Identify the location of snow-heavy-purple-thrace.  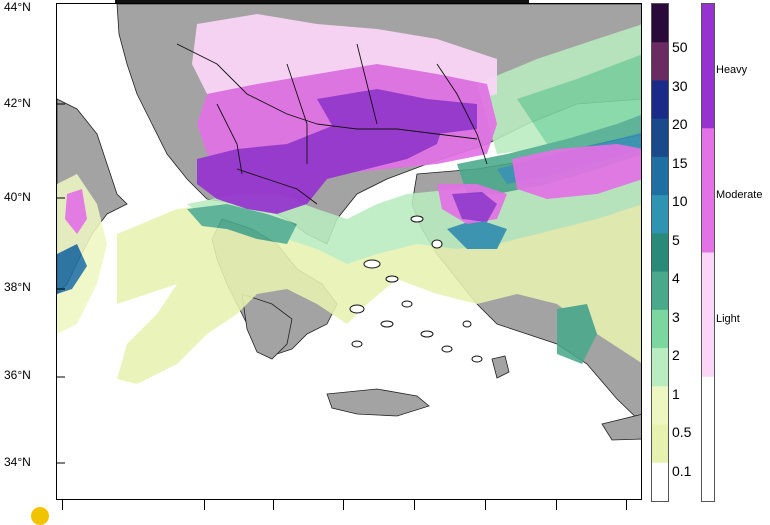
(397, 111).